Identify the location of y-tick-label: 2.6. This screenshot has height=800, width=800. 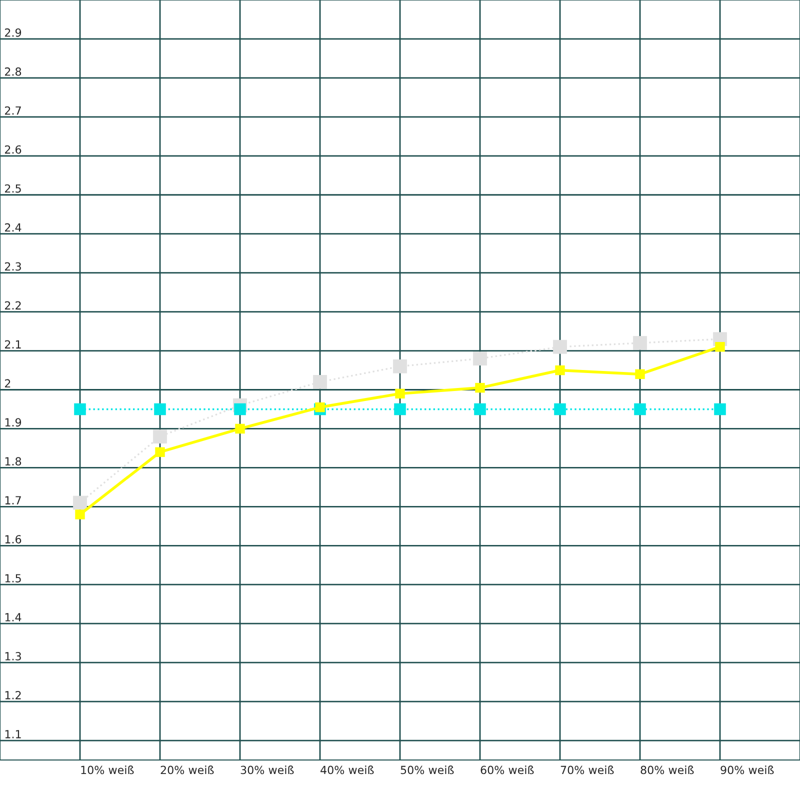
(13, 149).